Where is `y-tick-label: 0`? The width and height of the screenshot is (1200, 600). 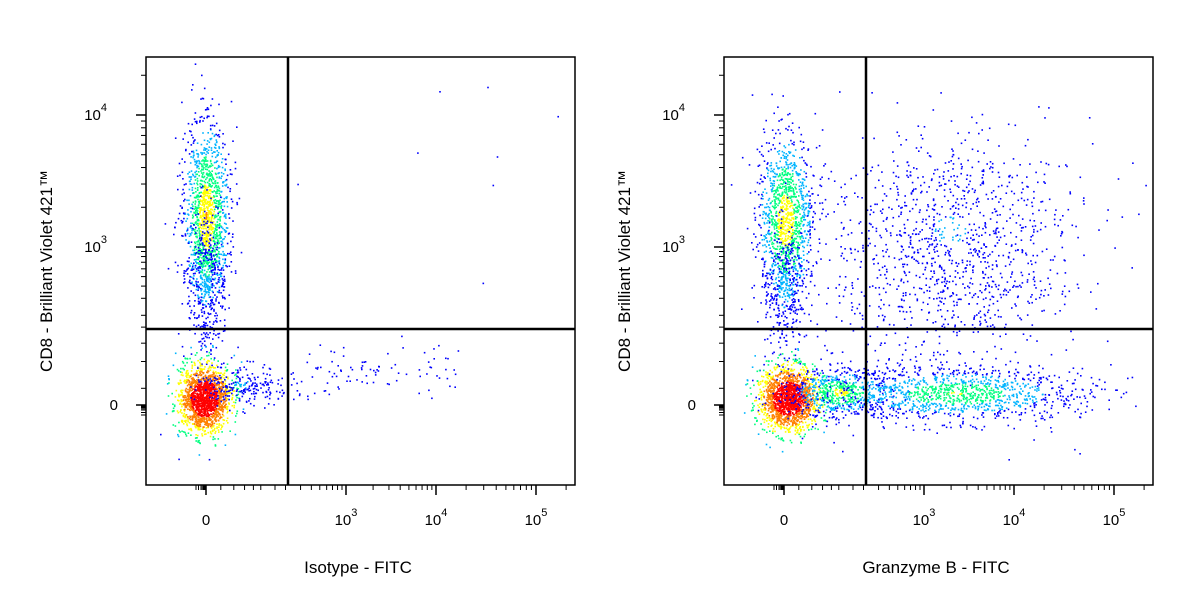 y-tick-label: 0 is located at coordinates (114, 405).